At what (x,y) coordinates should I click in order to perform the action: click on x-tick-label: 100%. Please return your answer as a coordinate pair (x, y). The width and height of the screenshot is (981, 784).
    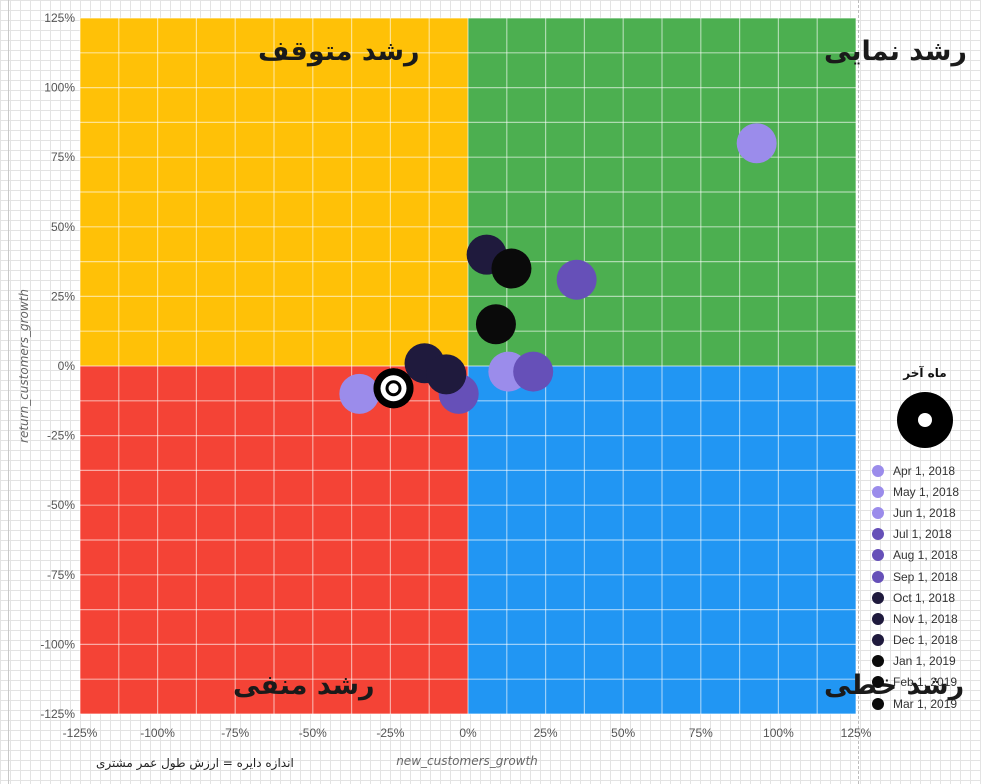
    Looking at the image, I should click on (778, 733).